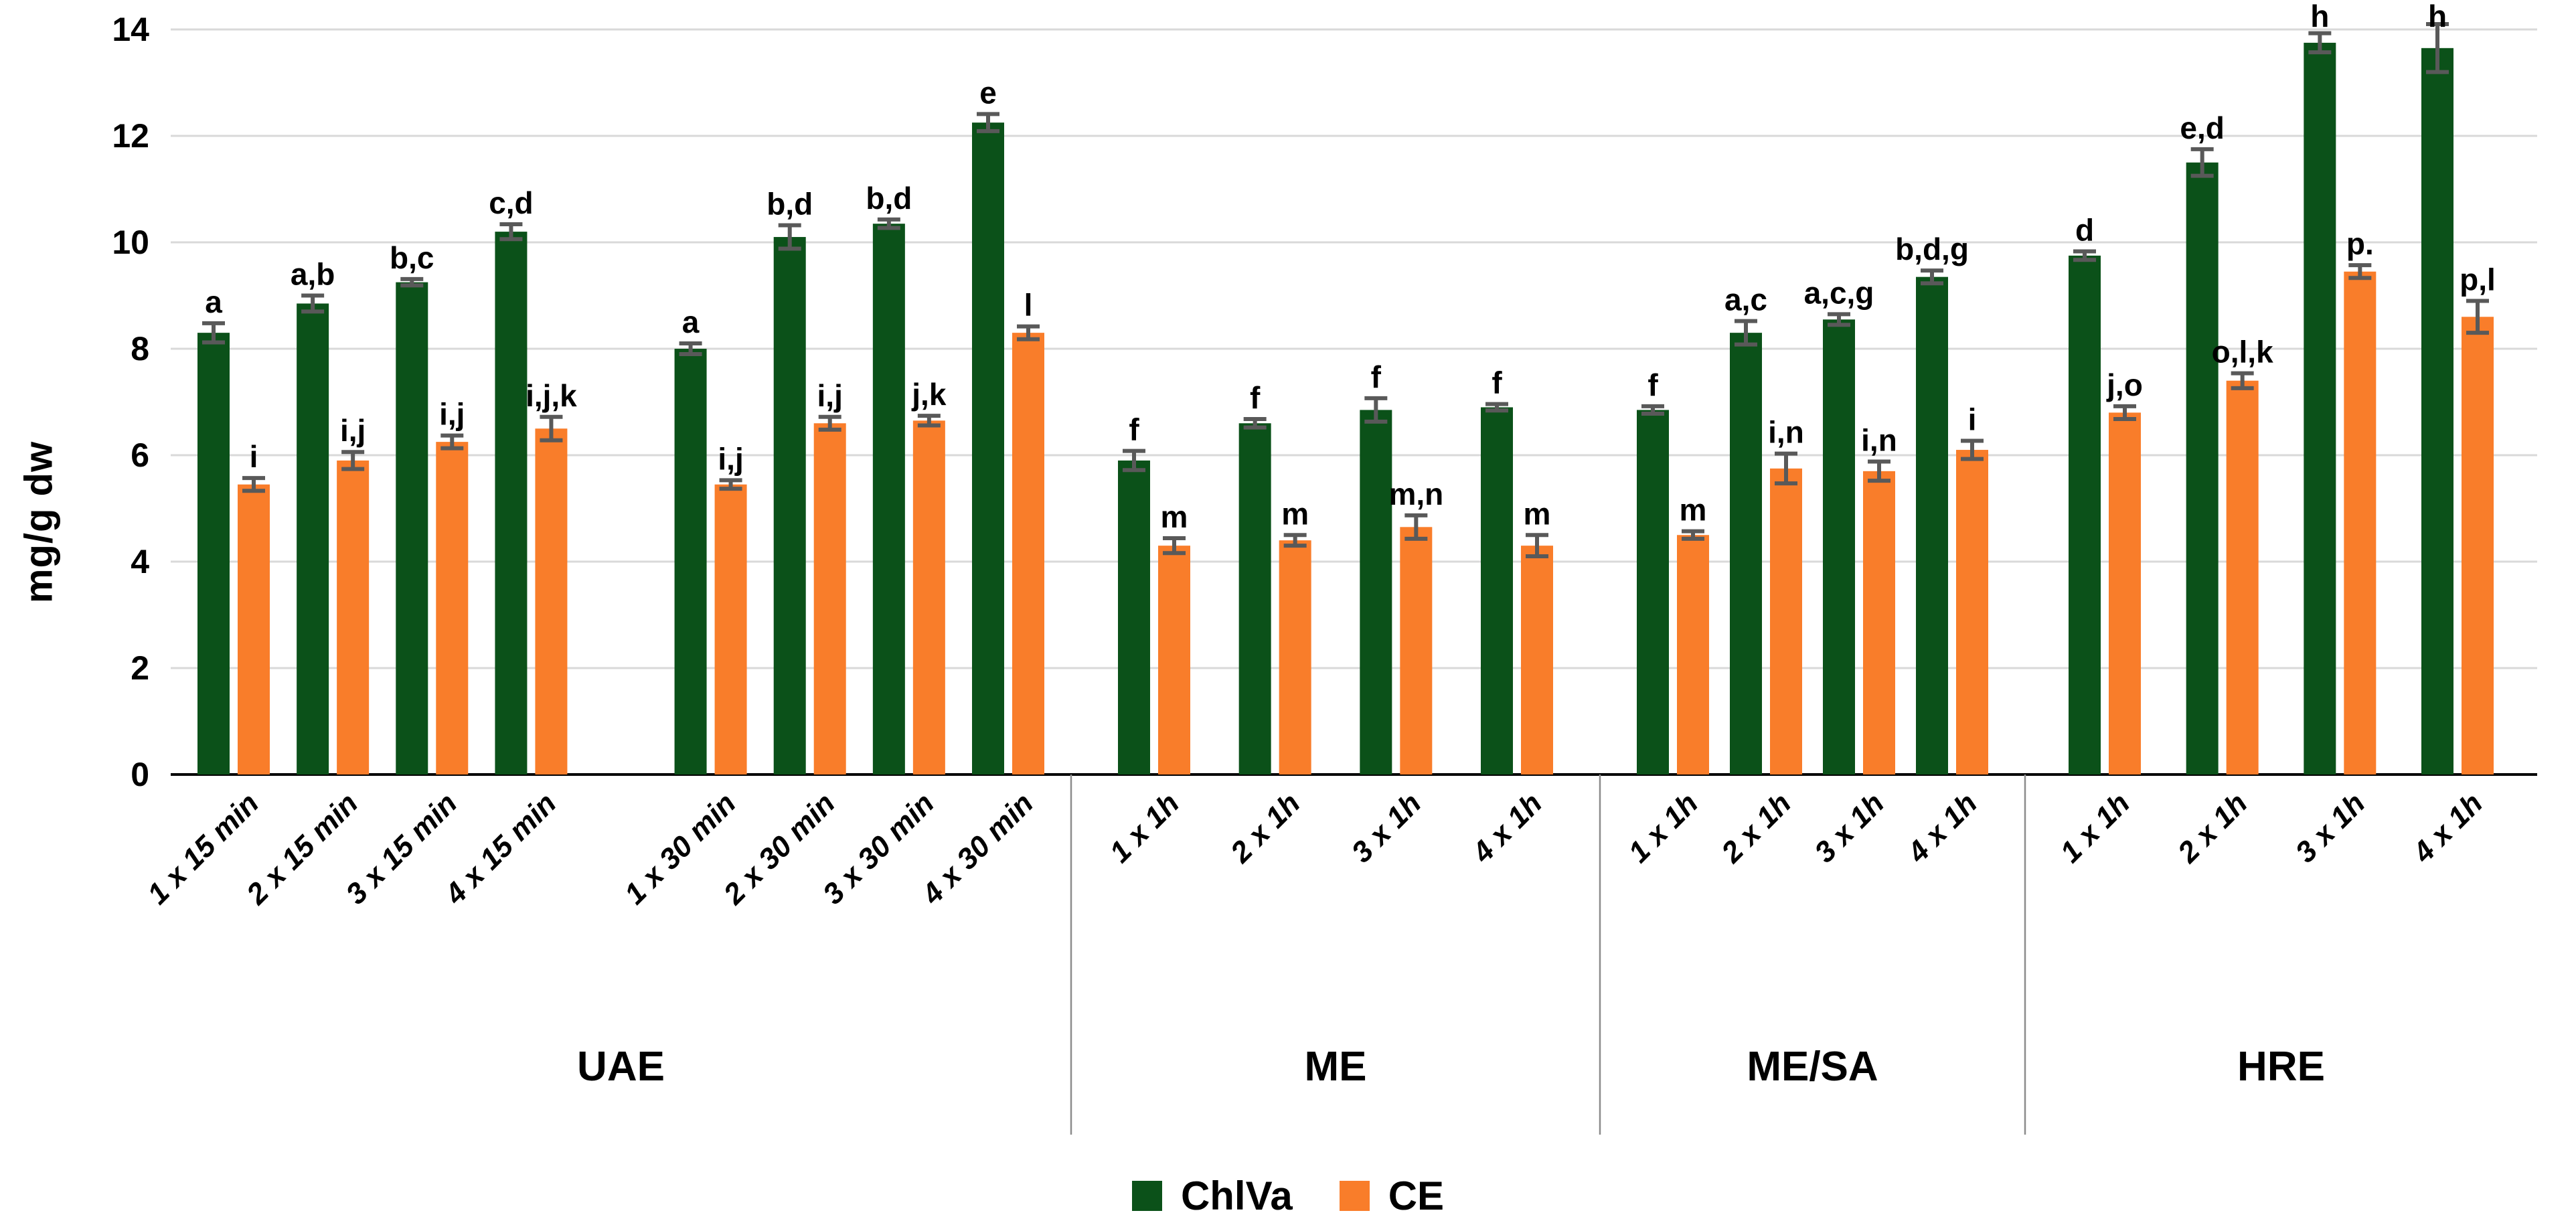  What do you see at coordinates (1146, 1195) in the screenshot?
I see `legend-swatch-chlva` at bounding box center [1146, 1195].